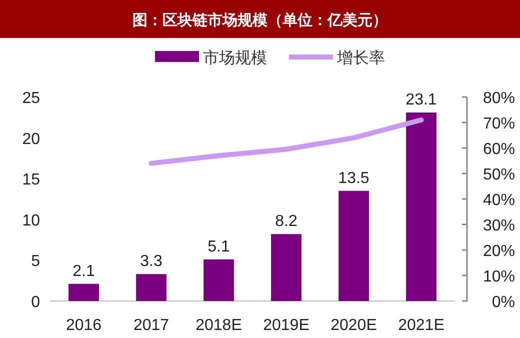 The width and height of the screenshot is (520, 338). Describe the element at coordinates (31, 139) in the screenshot. I see `y-tick-label: 20` at that location.